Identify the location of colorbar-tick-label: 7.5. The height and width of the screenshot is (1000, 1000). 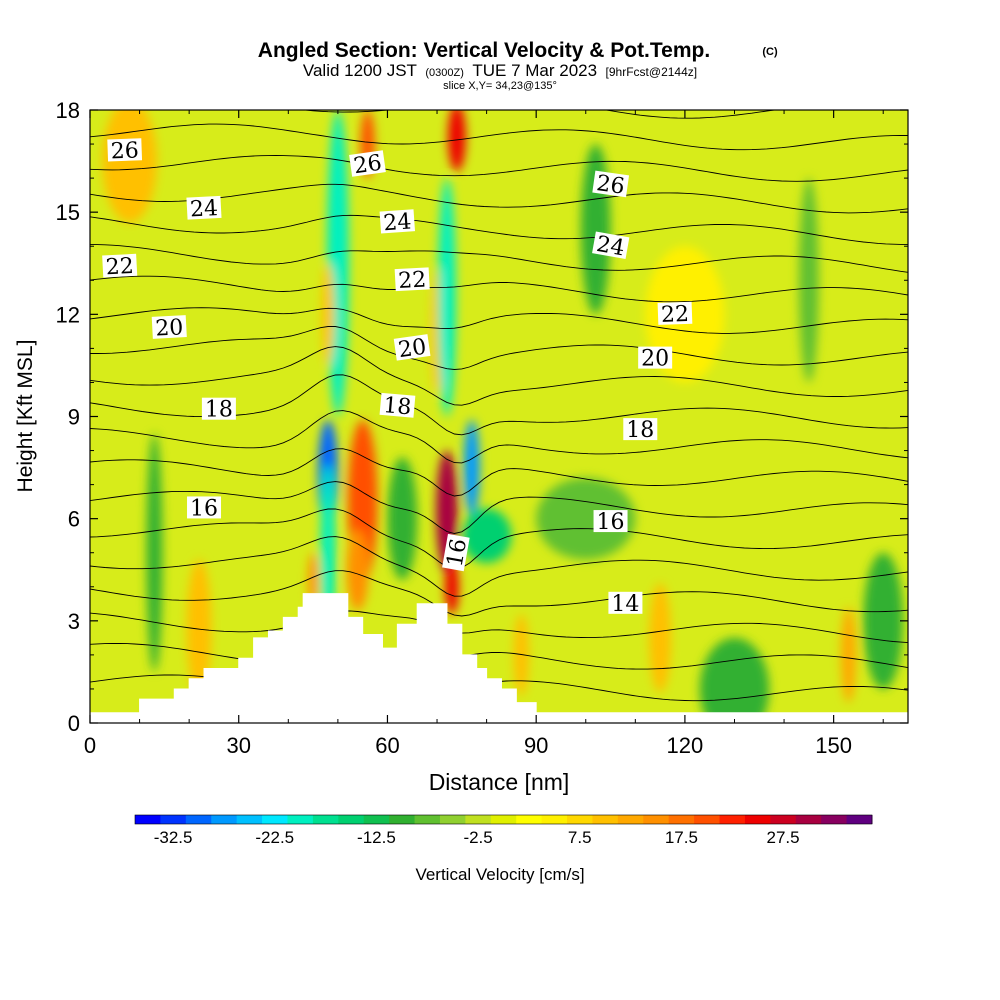
(580, 837).